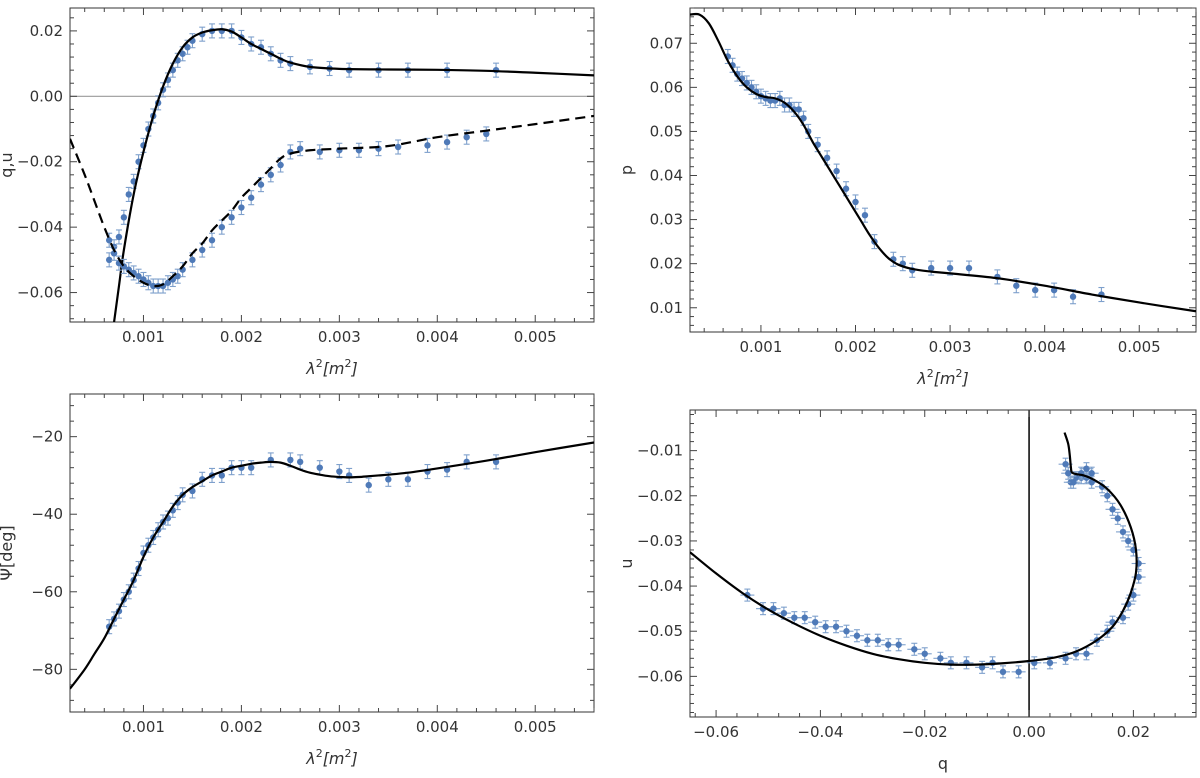  Describe the element at coordinates (46, 31) in the screenshot. I see `y-tick-label: 0.02` at that location.